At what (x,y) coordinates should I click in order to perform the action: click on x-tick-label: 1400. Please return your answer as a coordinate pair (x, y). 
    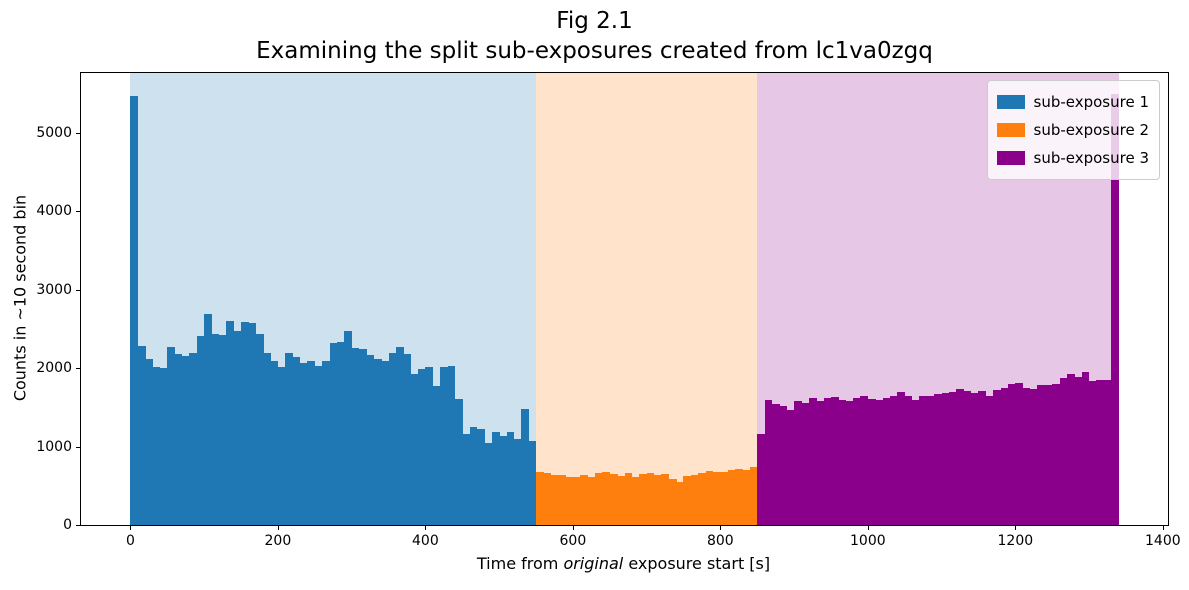
    Looking at the image, I should click on (1163, 541).